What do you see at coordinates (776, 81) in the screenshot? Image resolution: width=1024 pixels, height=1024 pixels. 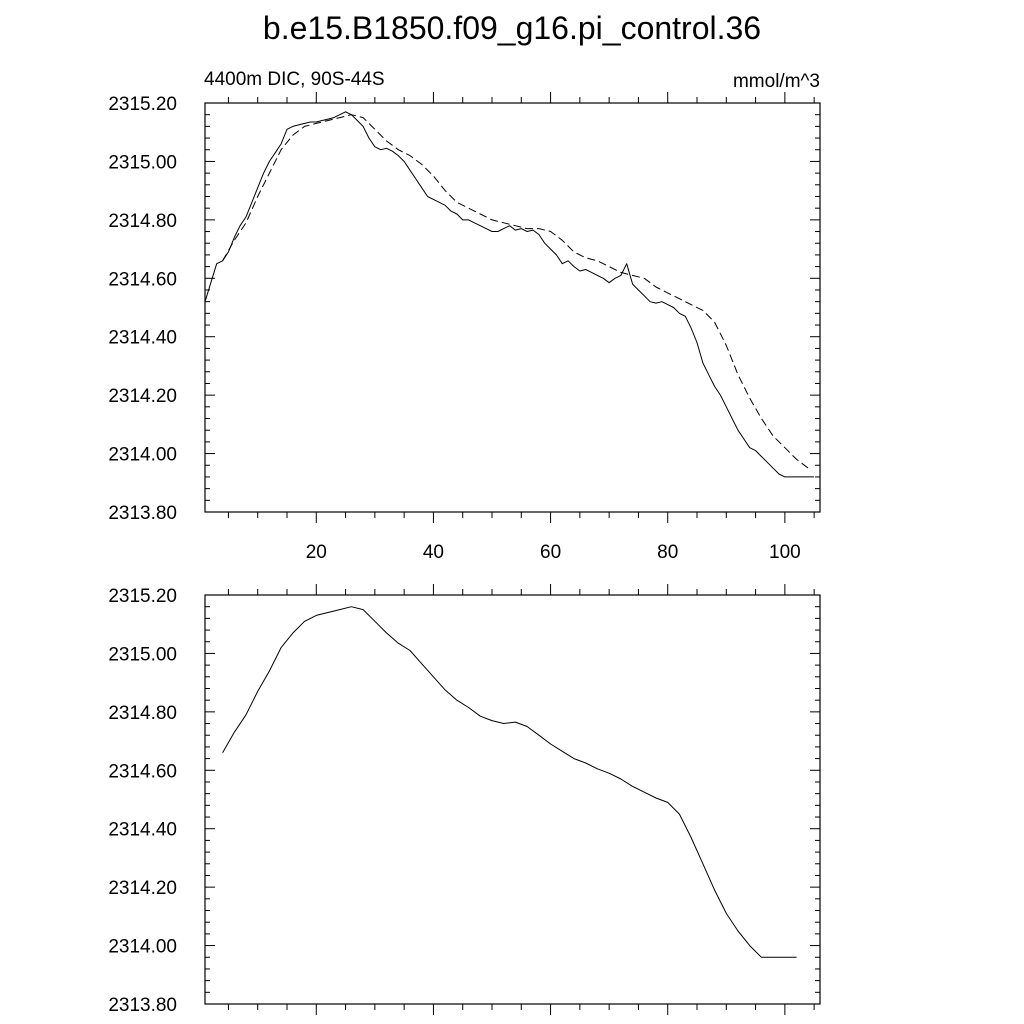 I see `top-panel-subtitle-right: mmol/m^3` at bounding box center [776, 81].